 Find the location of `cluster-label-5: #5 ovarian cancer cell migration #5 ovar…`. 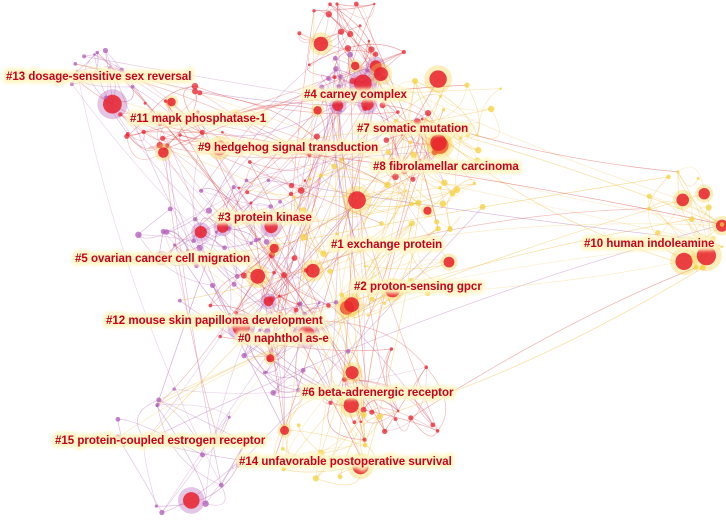

cluster-label-5: #5 ovarian cancer cell migration #5 ovar… is located at coordinates (163, 259).